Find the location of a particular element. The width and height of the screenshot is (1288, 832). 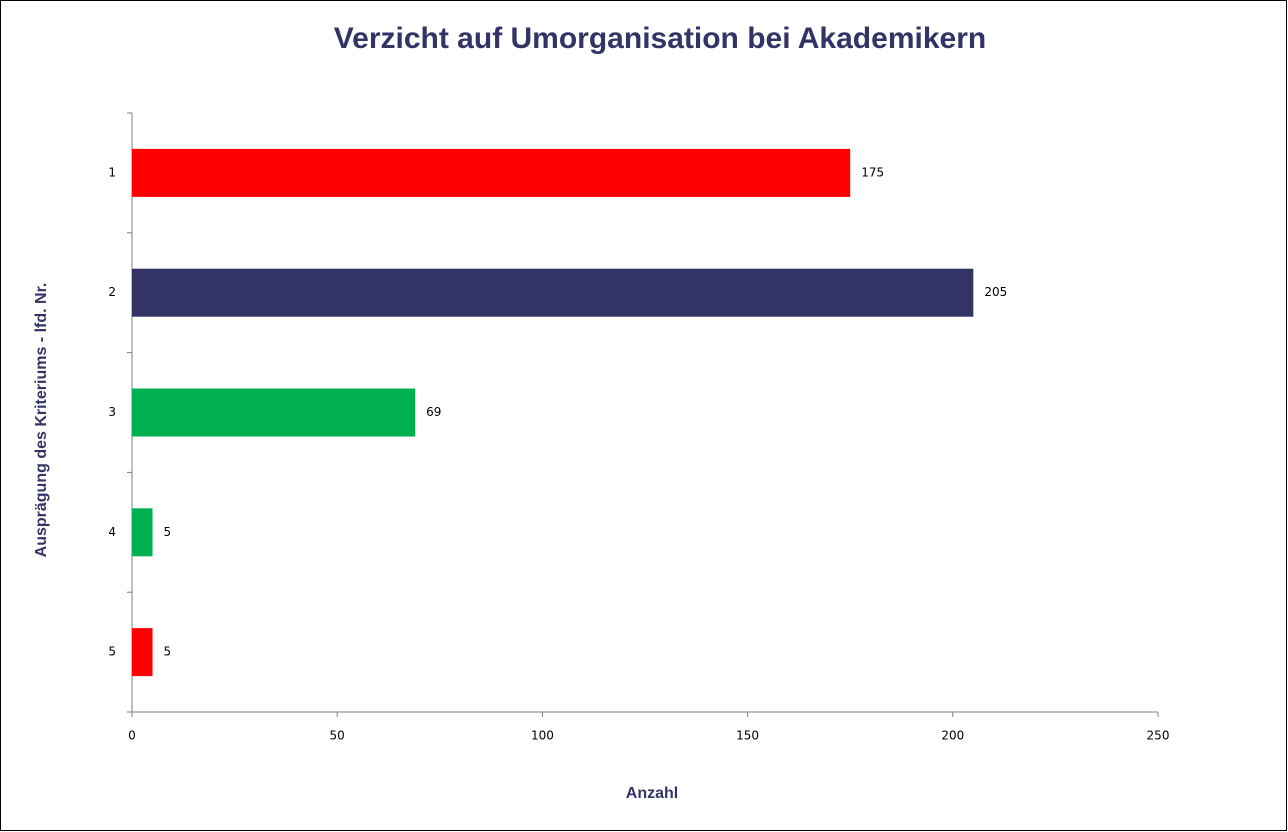

x-tick-label: 50 is located at coordinates (337, 736).